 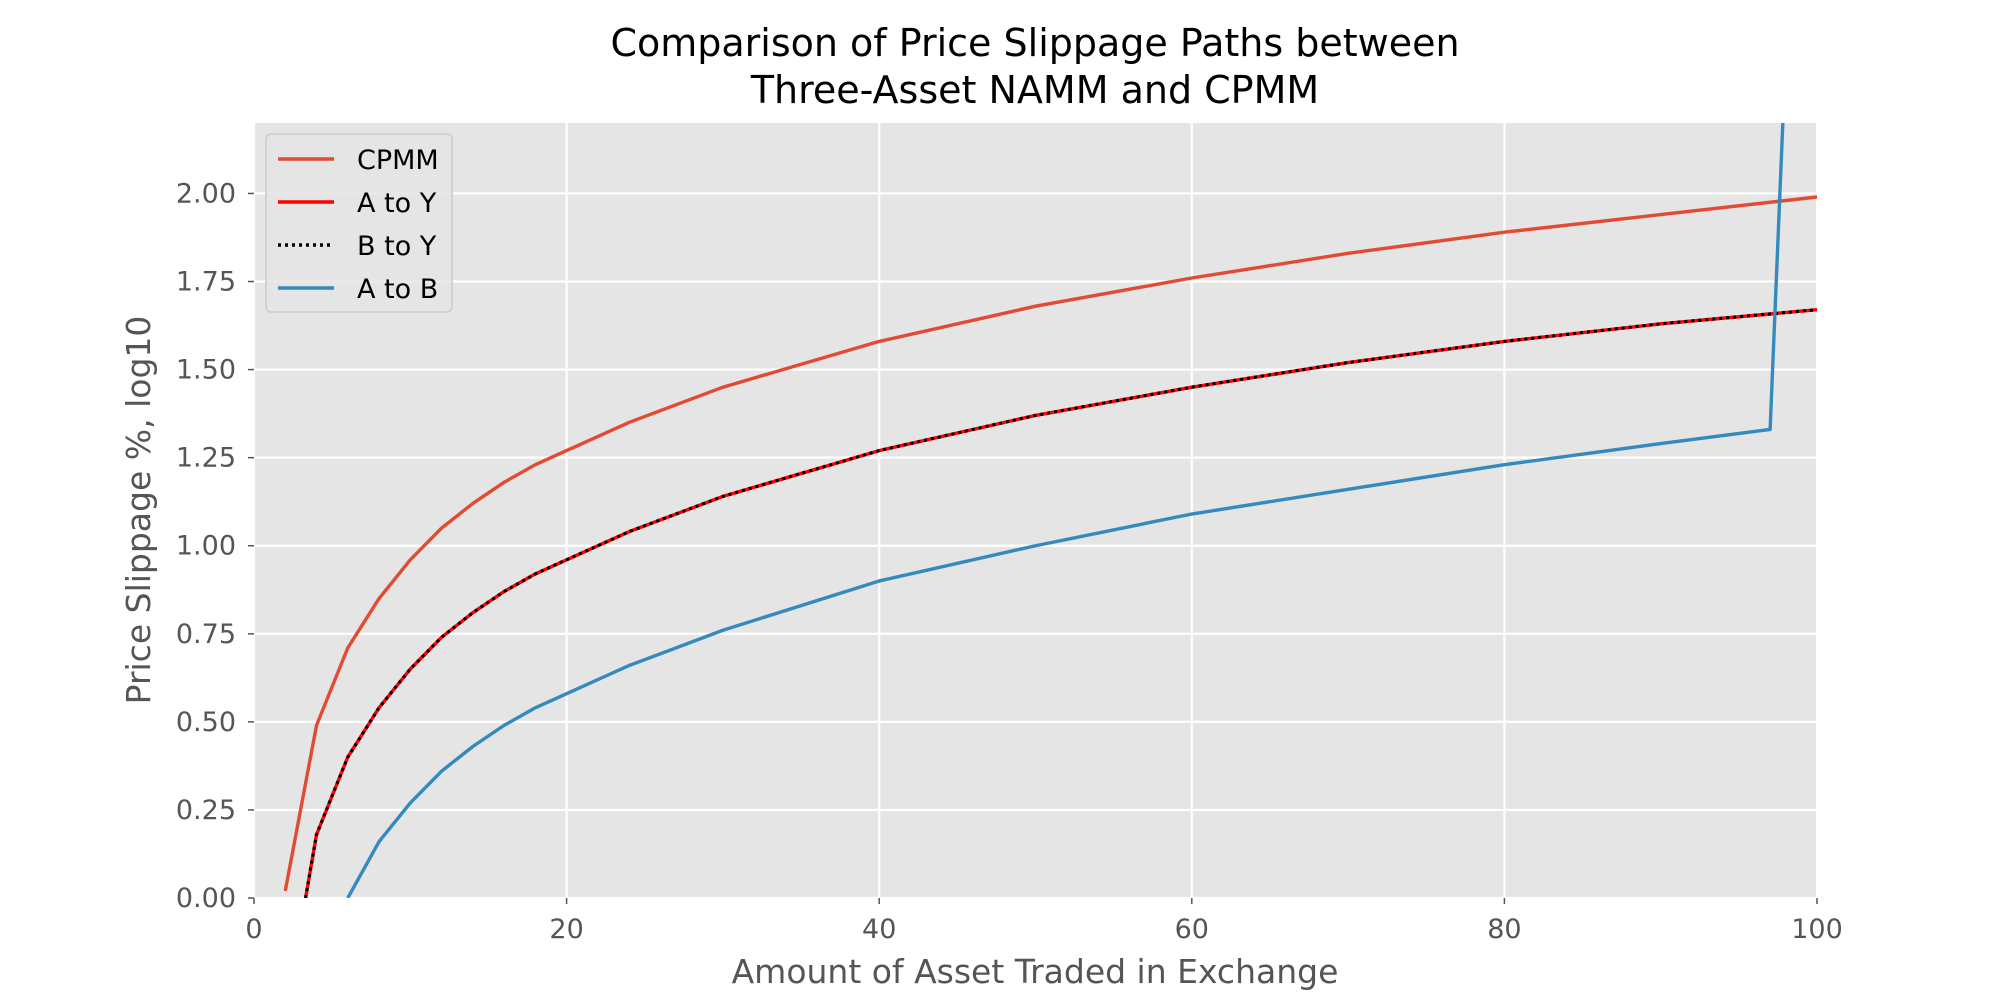 What do you see at coordinates (206, 193) in the screenshot?
I see `y-tick-label: 2.00` at bounding box center [206, 193].